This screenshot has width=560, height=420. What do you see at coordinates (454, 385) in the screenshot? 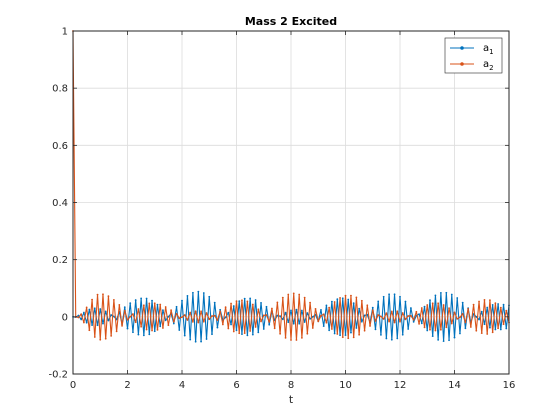
I see `x-tick-label: 14` at bounding box center [454, 385].